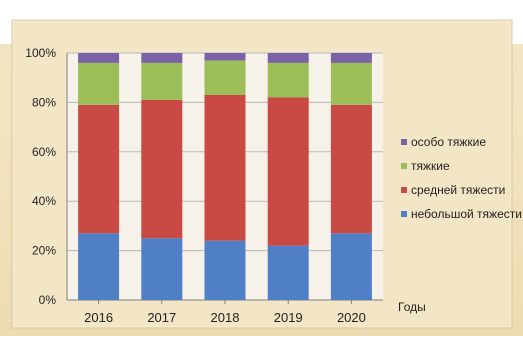 The width and height of the screenshot is (523, 357). What do you see at coordinates (448, 142) in the screenshot?
I see `legend-label: особо тяжкие` at bounding box center [448, 142].